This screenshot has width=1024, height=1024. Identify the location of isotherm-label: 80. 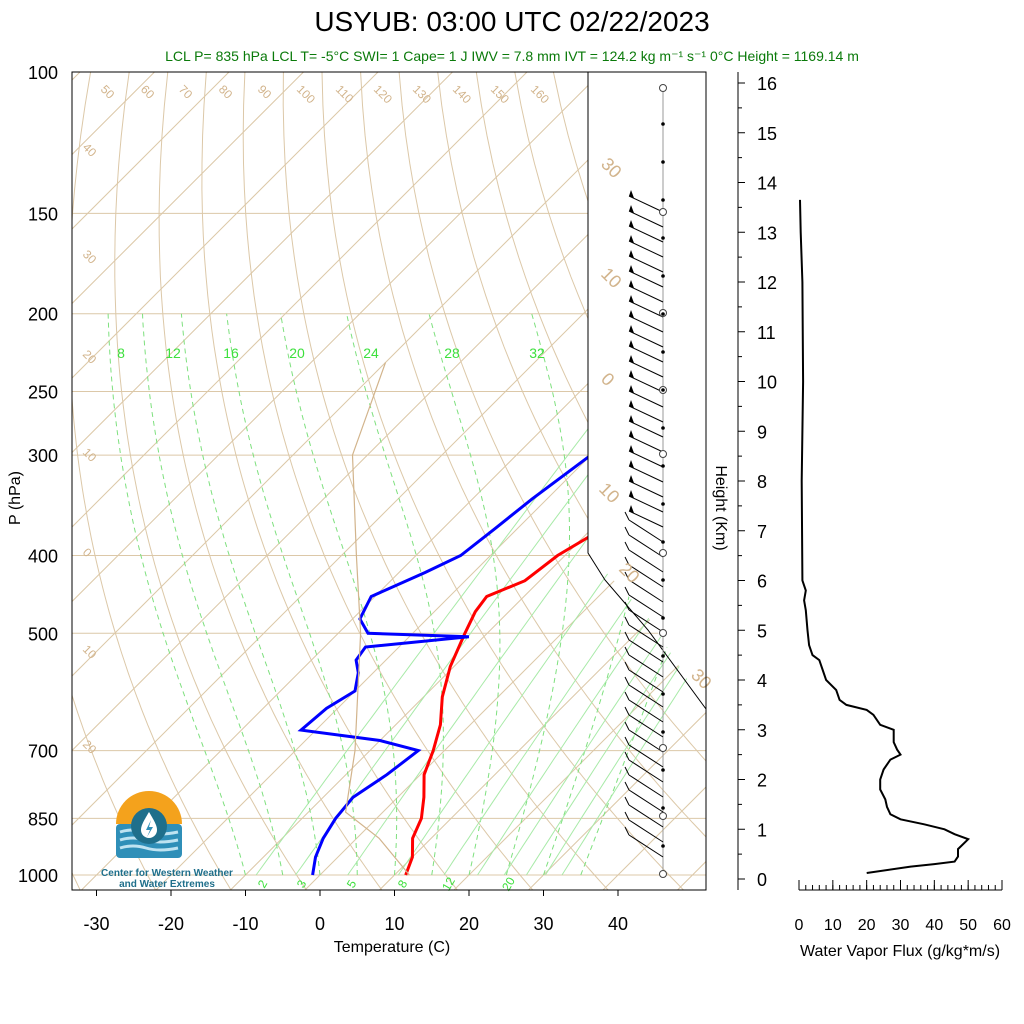
(226, 92).